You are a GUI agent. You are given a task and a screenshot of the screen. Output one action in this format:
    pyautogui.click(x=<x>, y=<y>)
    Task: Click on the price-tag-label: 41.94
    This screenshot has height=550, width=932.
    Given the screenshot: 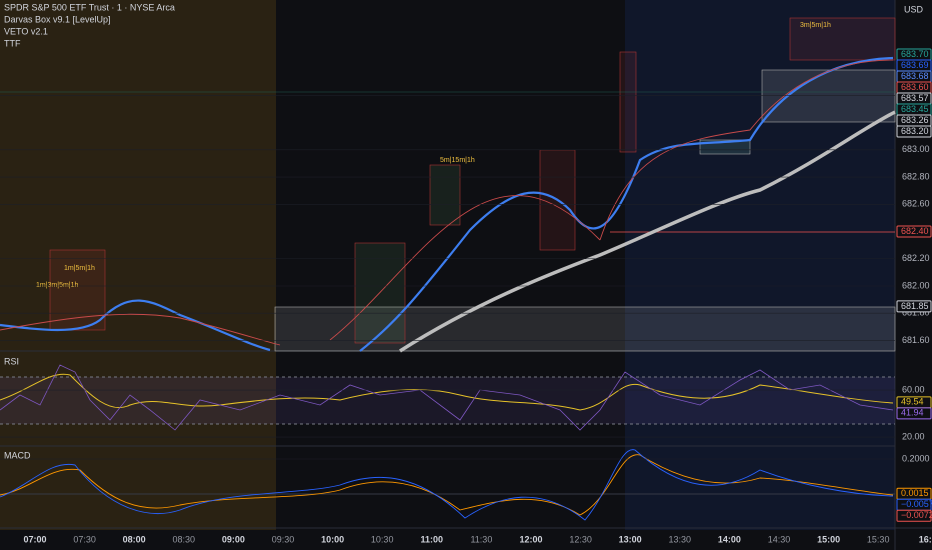 What is the action you would take?
    pyautogui.click(x=912, y=413)
    